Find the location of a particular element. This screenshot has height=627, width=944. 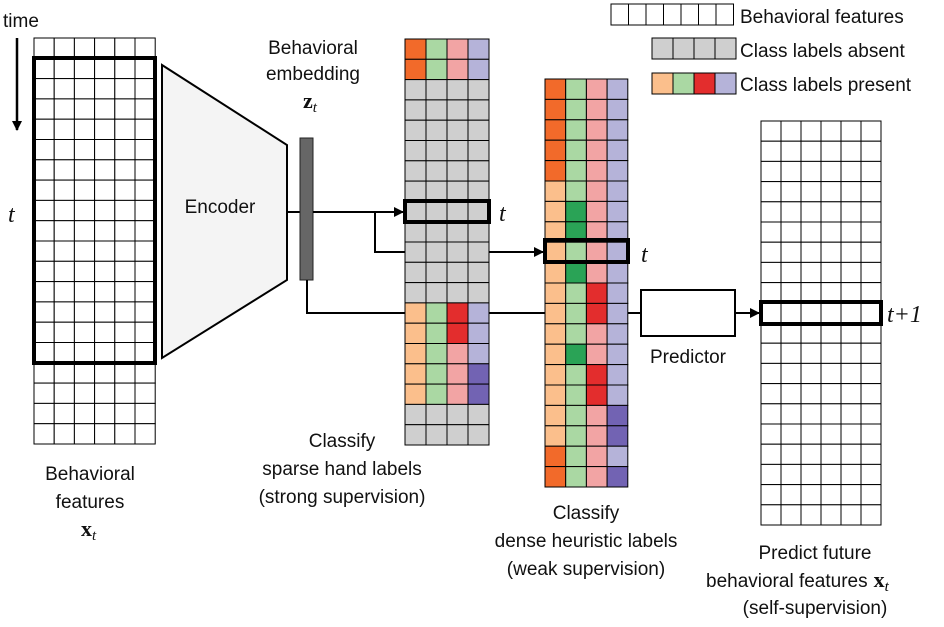

legend-class-labels-present-label: Class labels present is located at coordinates (826, 85).